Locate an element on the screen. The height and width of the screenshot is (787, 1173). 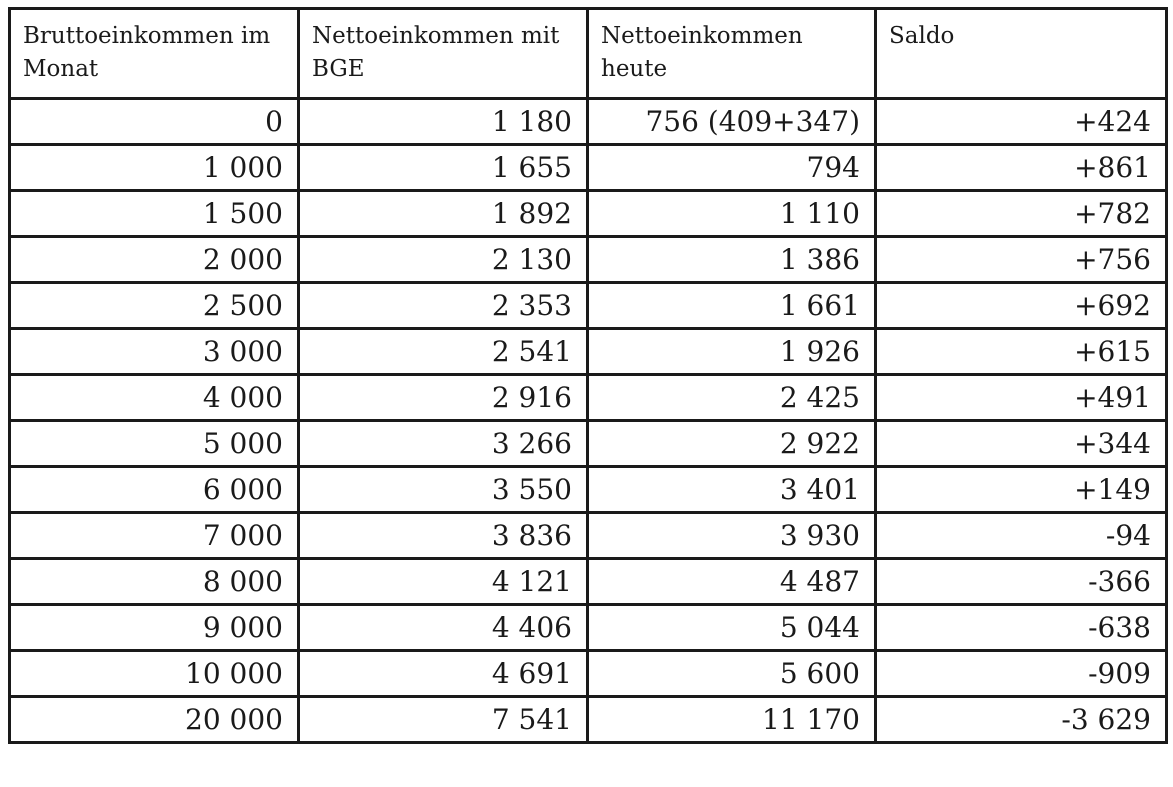
gross-income-cell: 8 000 is located at coordinates (154, 581).